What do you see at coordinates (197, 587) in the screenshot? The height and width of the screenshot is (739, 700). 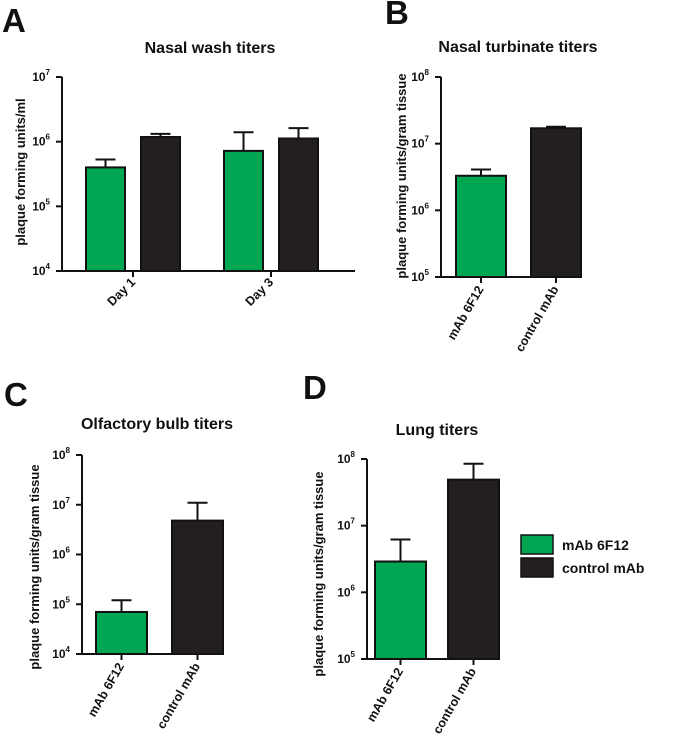 I see `panel-c-control-bar` at bounding box center [197, 587].